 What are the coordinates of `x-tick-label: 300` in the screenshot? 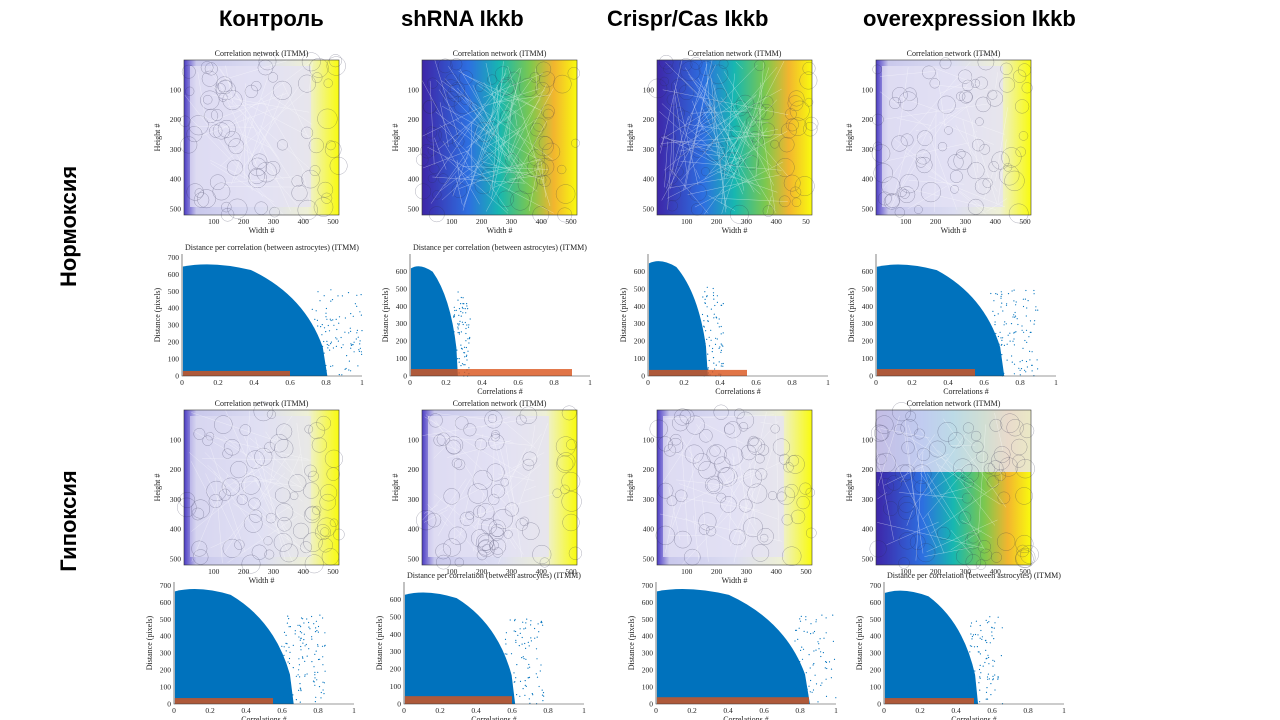 It's located at (274, 221).